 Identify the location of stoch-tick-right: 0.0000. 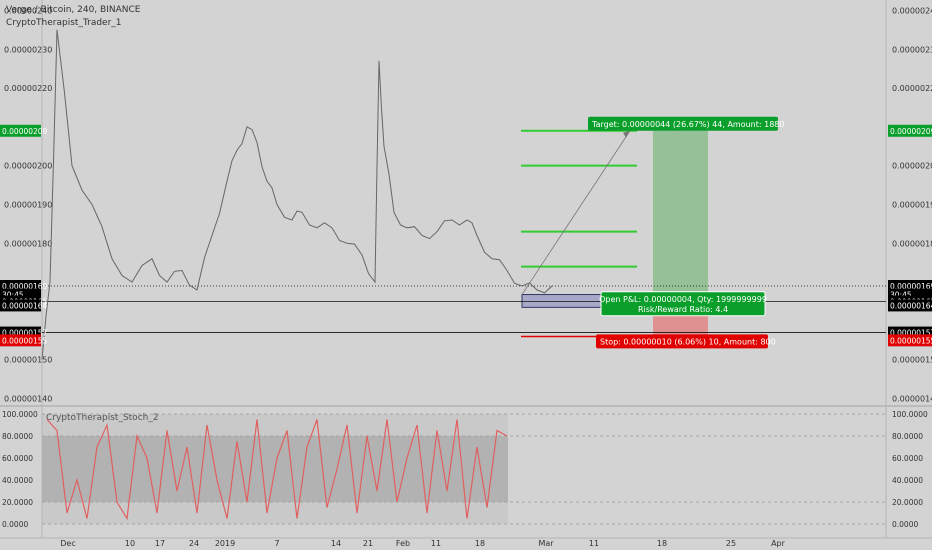
(905, 524).